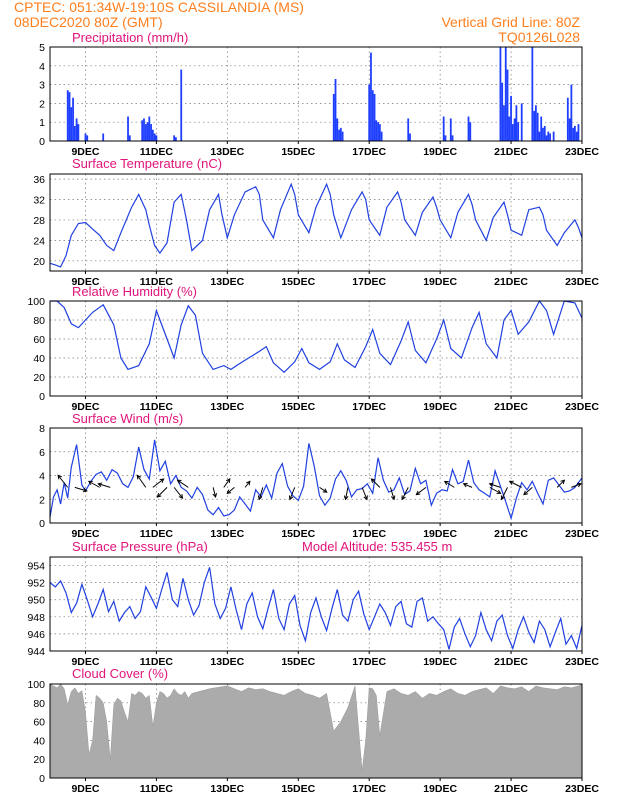  Describe the element at coordinates (42, 48) in the screenshot. I see `precip-ytick-label: 5` at that location.